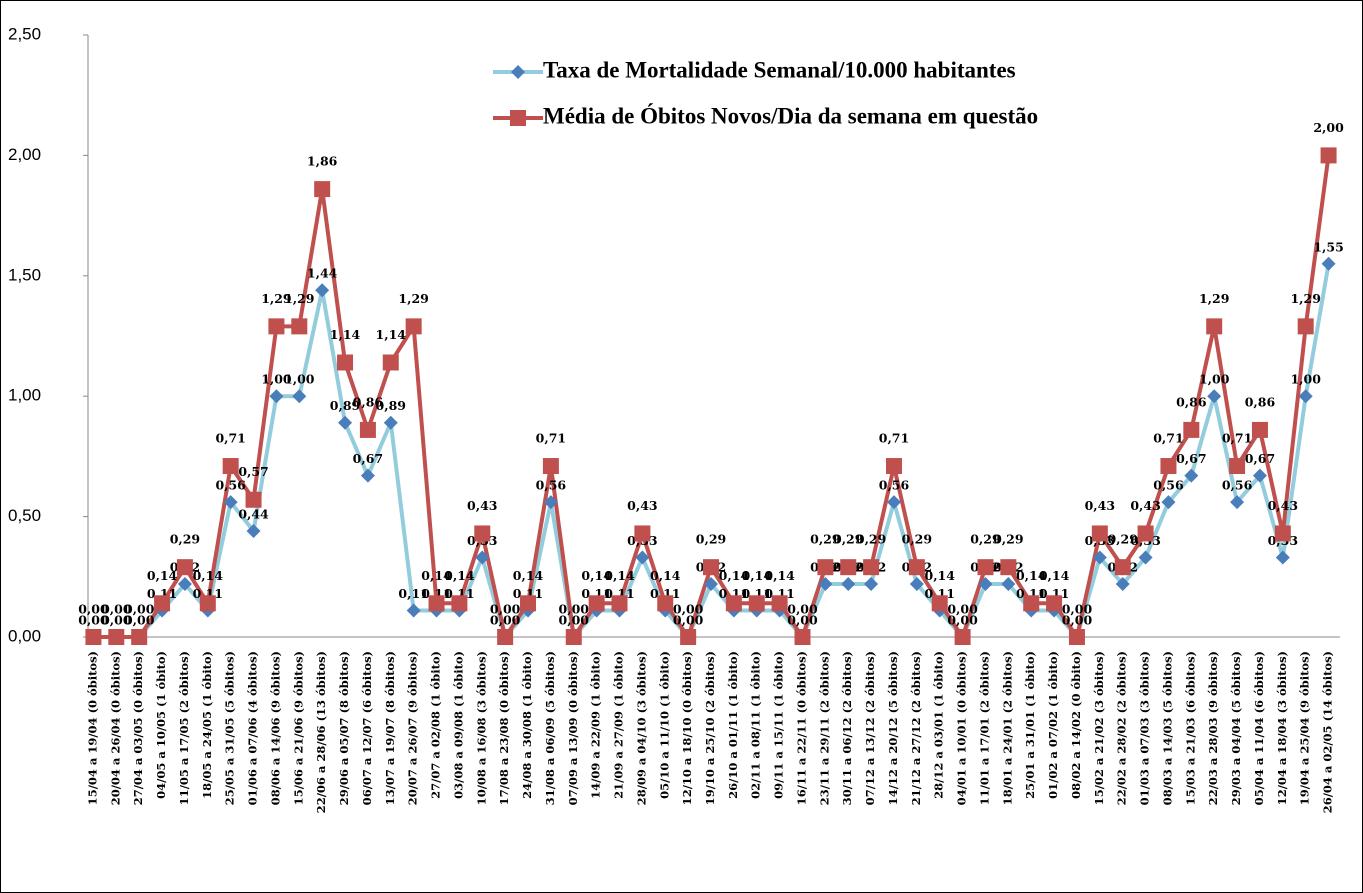  I want to click on x-tick-label: 22/02 a 28/02 (2 óbitos), so click(1122, 728).